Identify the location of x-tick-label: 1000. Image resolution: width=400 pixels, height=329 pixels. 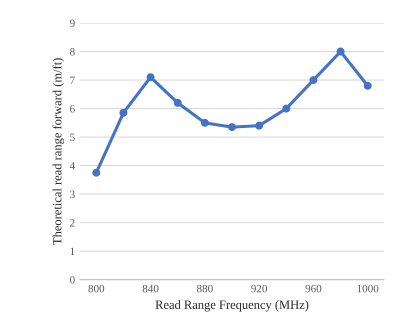
(368, 288).